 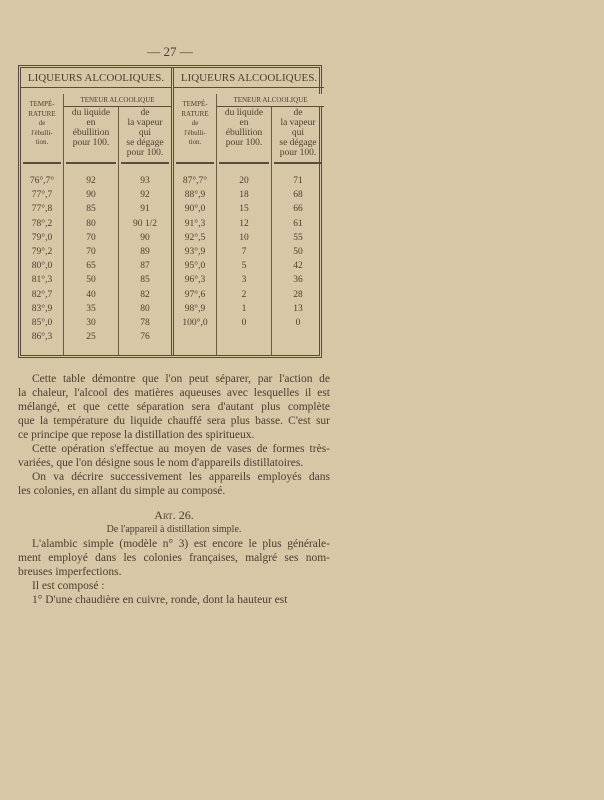 I want to click on temperature-column-header-line: RATURE, so click(x=195, y=113).